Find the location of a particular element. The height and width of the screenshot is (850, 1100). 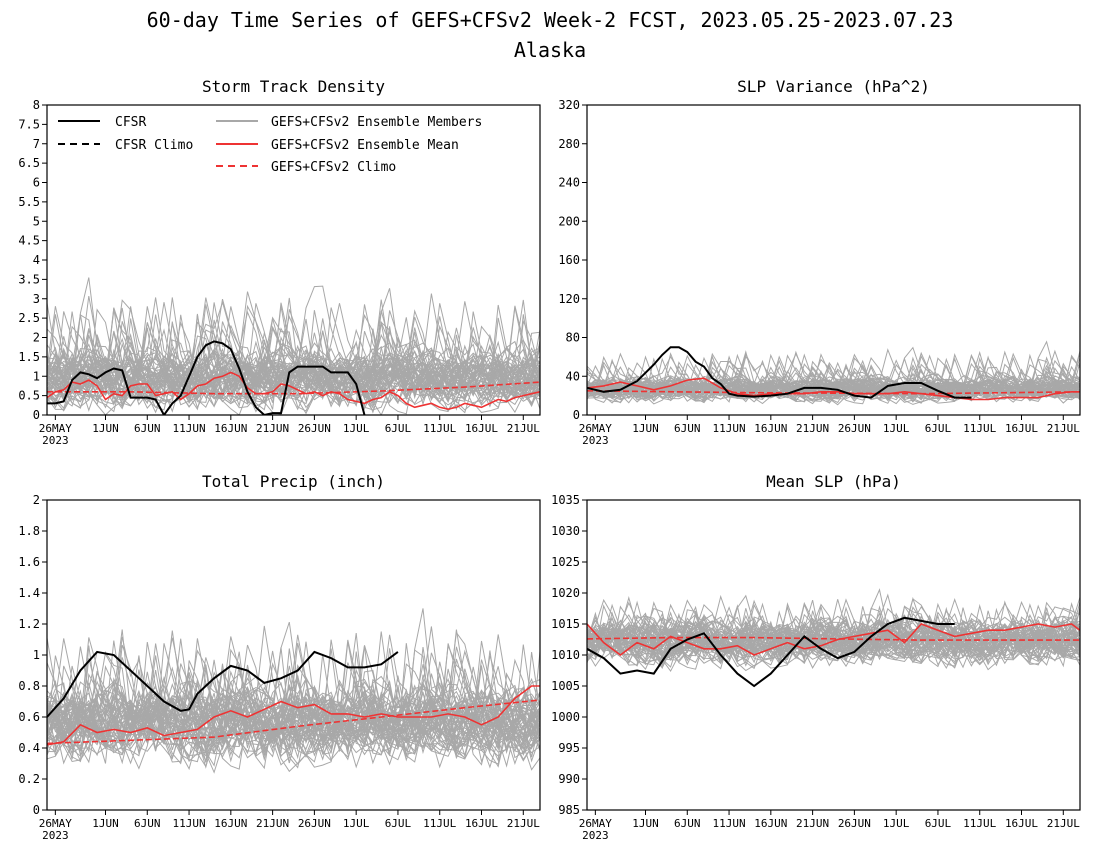

y-tick-label: 320 is located at coordinates (569, 105).